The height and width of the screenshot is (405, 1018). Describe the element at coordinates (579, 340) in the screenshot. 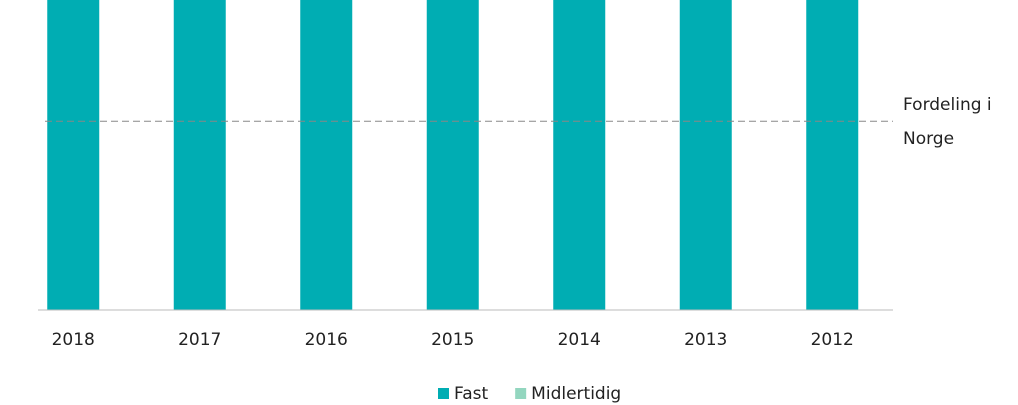

I see `x-tick-label: 2014` at that location.